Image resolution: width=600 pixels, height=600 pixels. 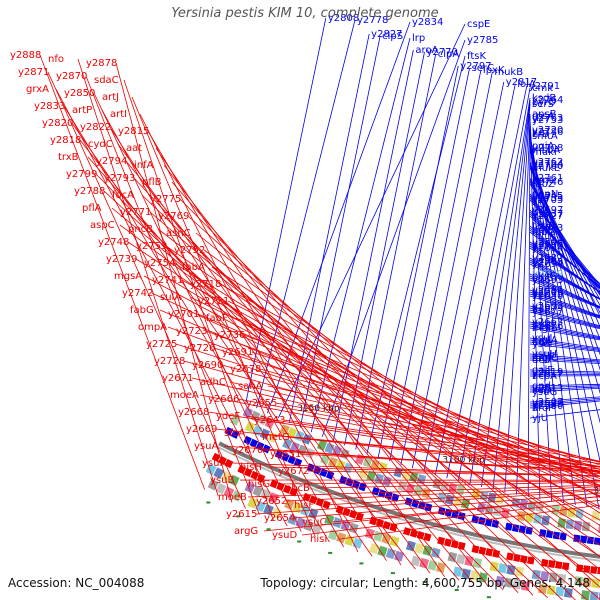 What do you see at coordinates (318, 539) in the screenshot?
I see `reverse-gene-label: hisI` at bounding box center [318, 539].